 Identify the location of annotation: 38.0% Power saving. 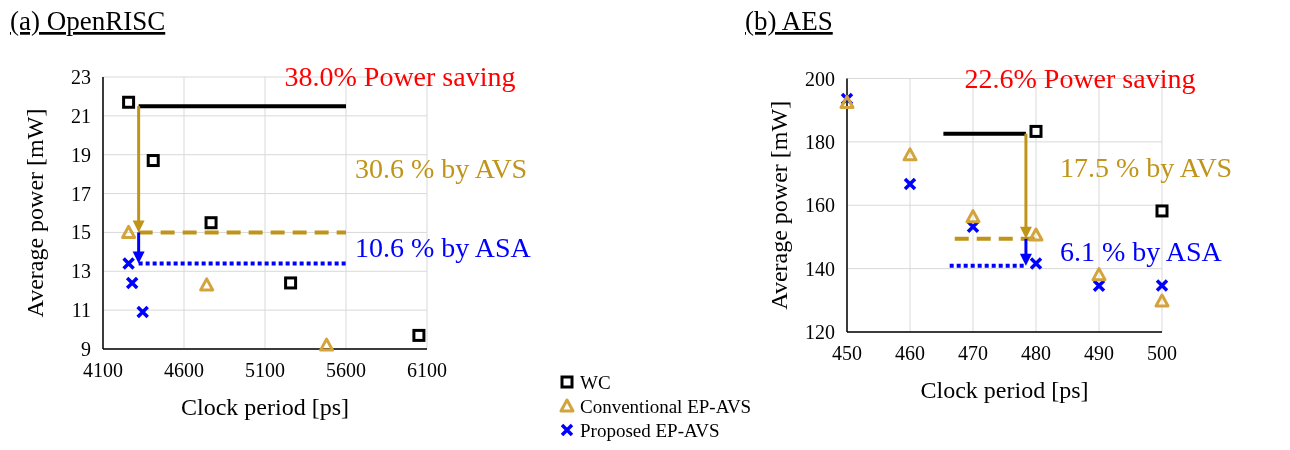
(400, 76).